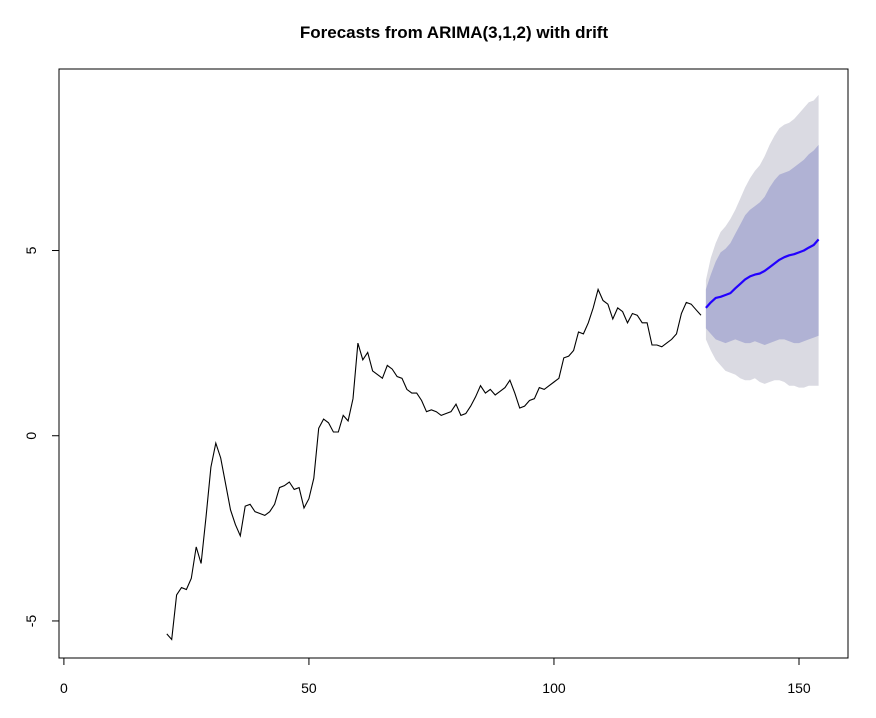 The image size is (876, 718). I want to click on y-tick-label: 0, so click(31, 436).